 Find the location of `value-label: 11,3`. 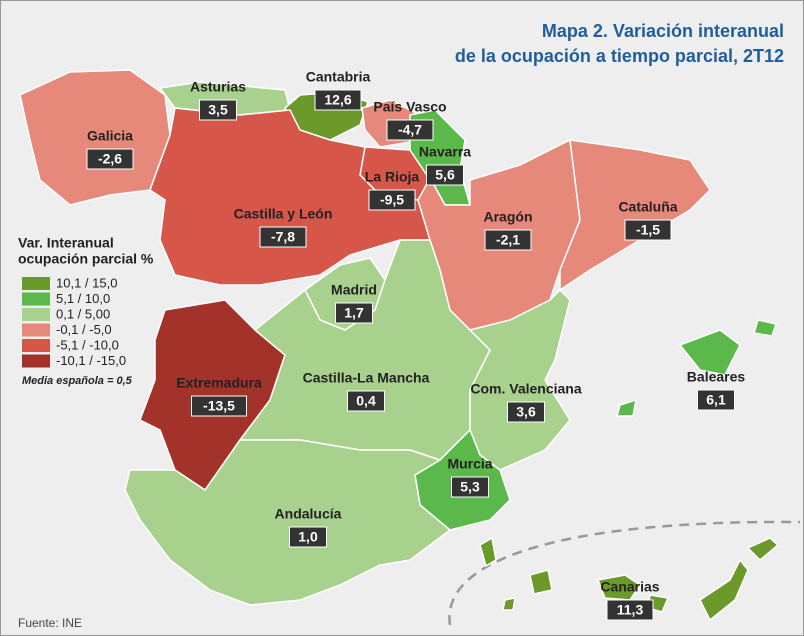

value-label: 11,3 is located at coordinates (630, 610).